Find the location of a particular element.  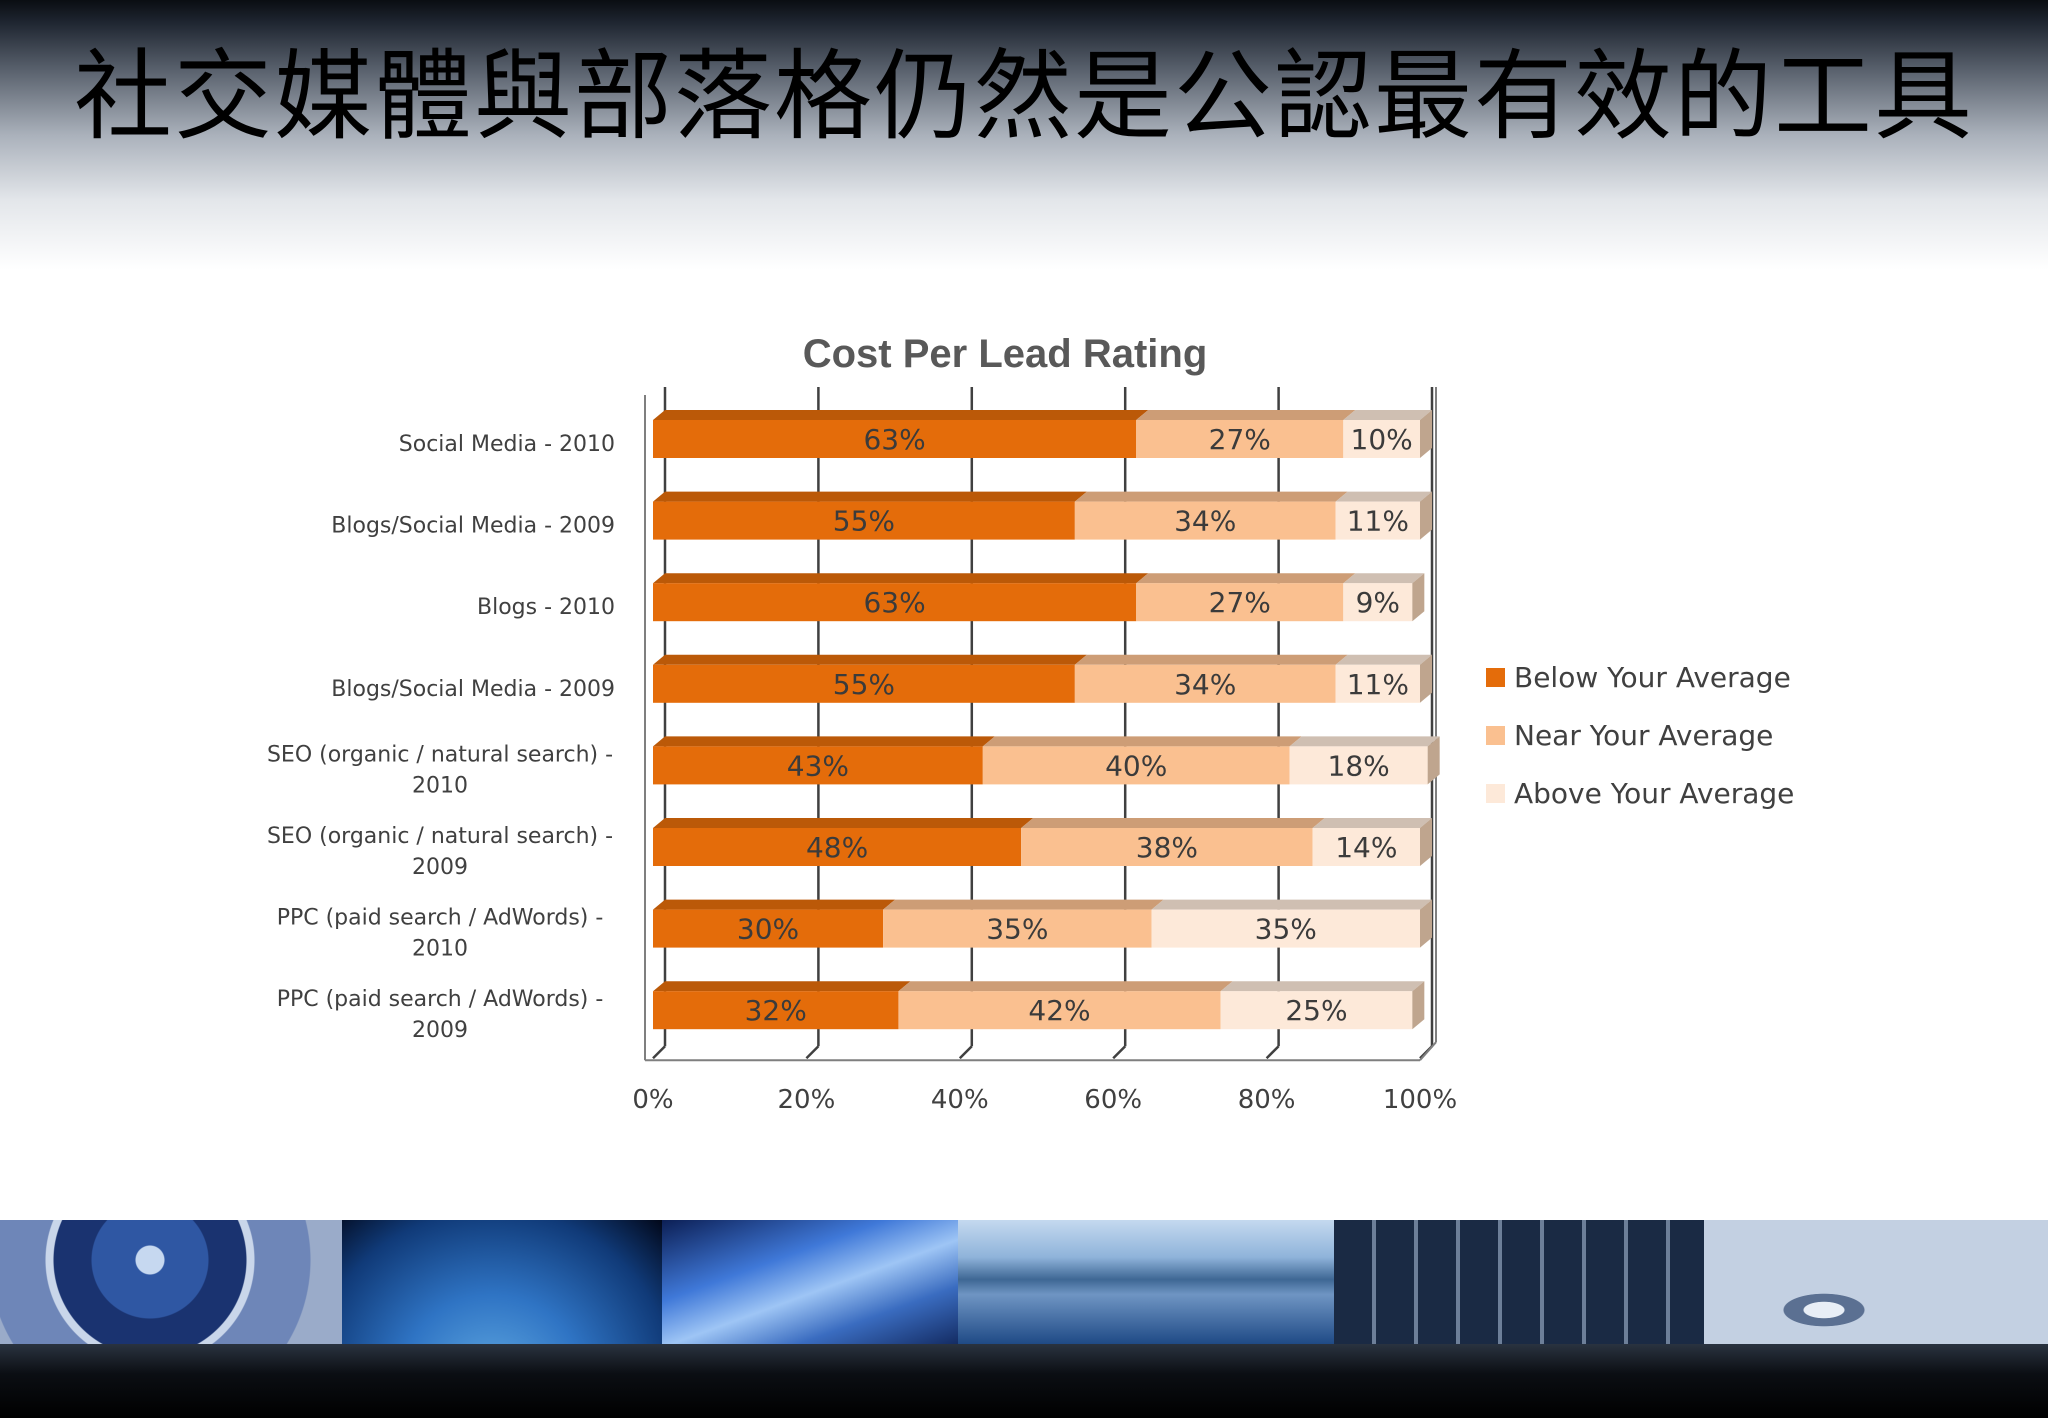

data-label: 9% is located at coordinates (1378, 602).